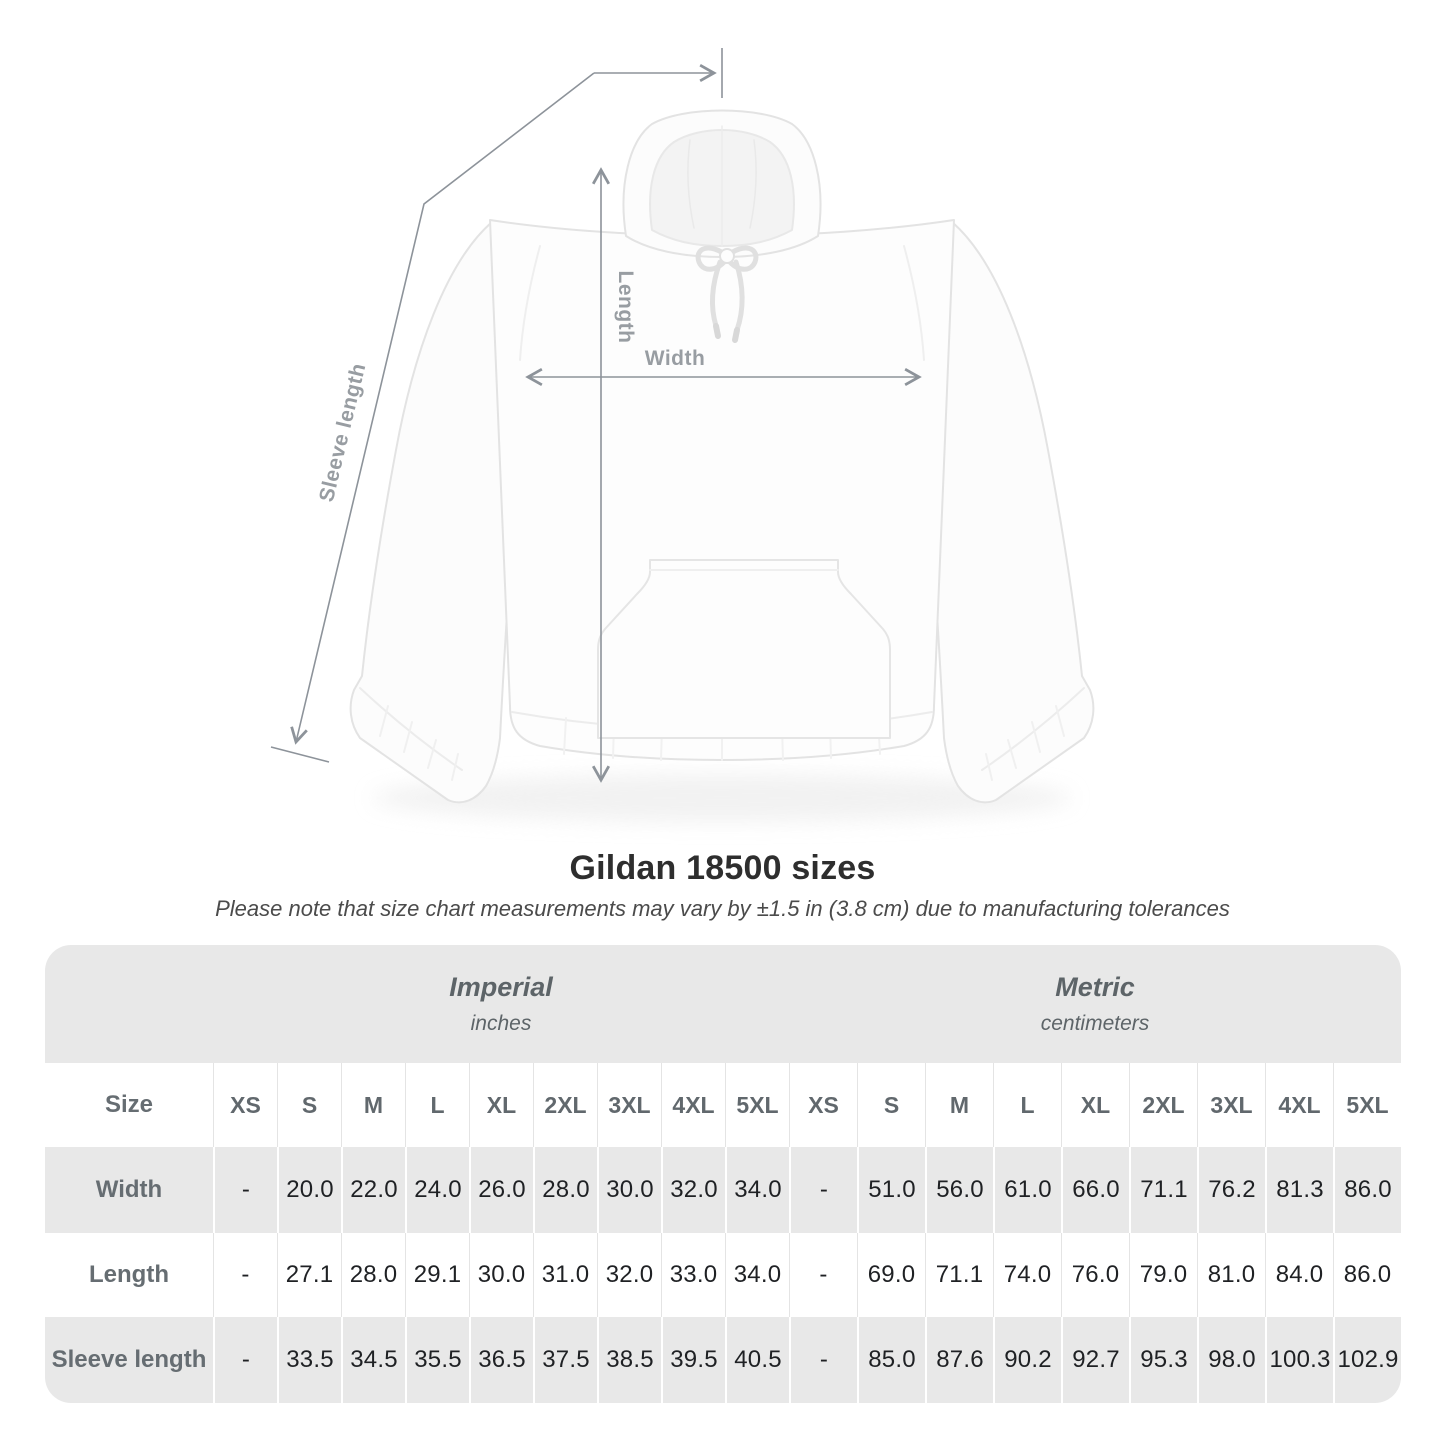 The image size is (1445, 1445). Describe the element at coordinates (309, 1275) in the screenshot. I see `length-imperial-s: 27.1` at that location.